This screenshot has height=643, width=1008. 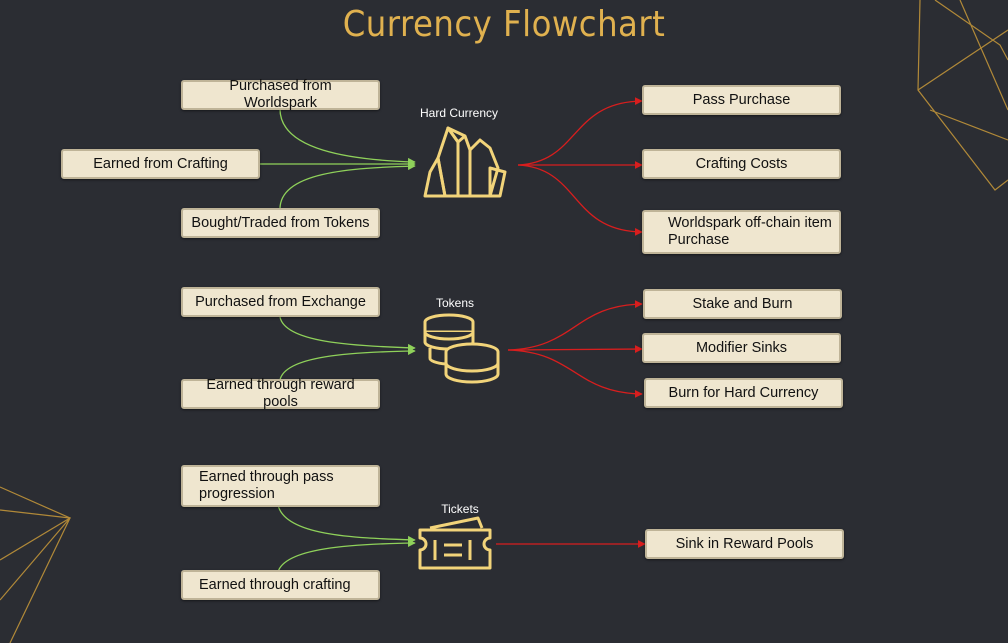 What do you see at coordinates (455, 303) in the screenshot?
I see `group-label-tokens: Tokens` at bounding box center [455, 303].